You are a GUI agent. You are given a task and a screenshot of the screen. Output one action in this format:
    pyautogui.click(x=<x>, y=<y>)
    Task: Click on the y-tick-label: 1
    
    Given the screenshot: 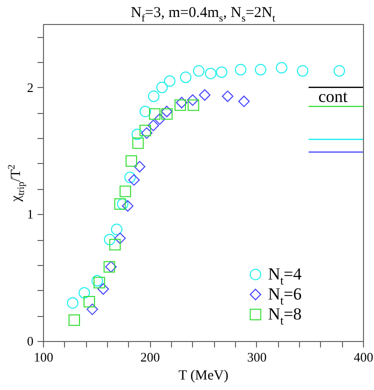 What is the action you would take?
    pyautogui.click(x=30, y=214)
    